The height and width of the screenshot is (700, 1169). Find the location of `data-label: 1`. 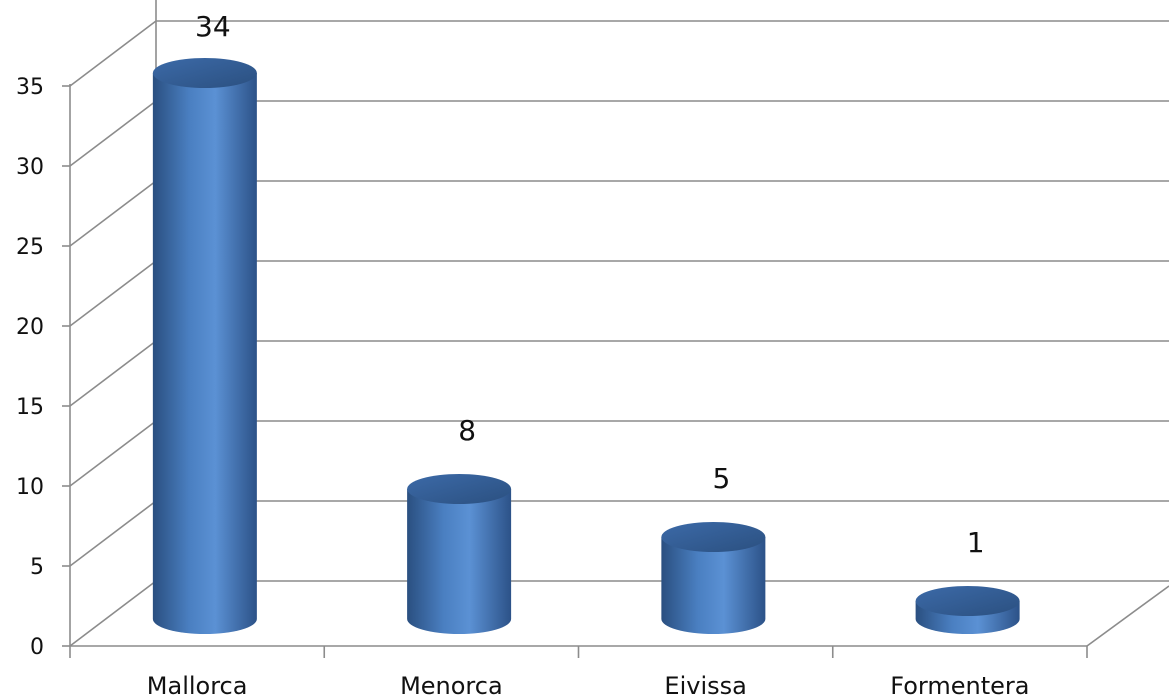

data-label: 1 is located at coordinates (976, 542).